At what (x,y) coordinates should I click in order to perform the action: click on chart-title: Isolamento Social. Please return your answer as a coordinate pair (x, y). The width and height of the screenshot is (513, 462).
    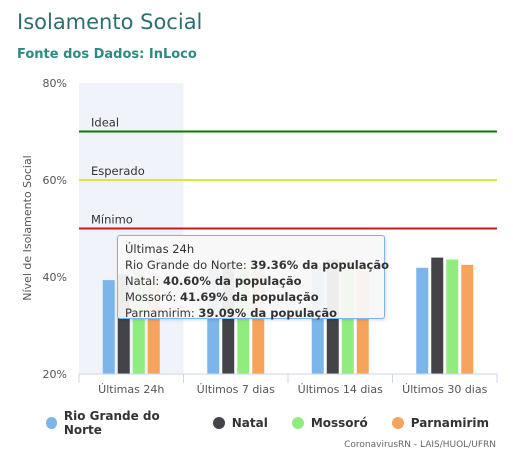
    Looking at the image, I should click on (110, 22).